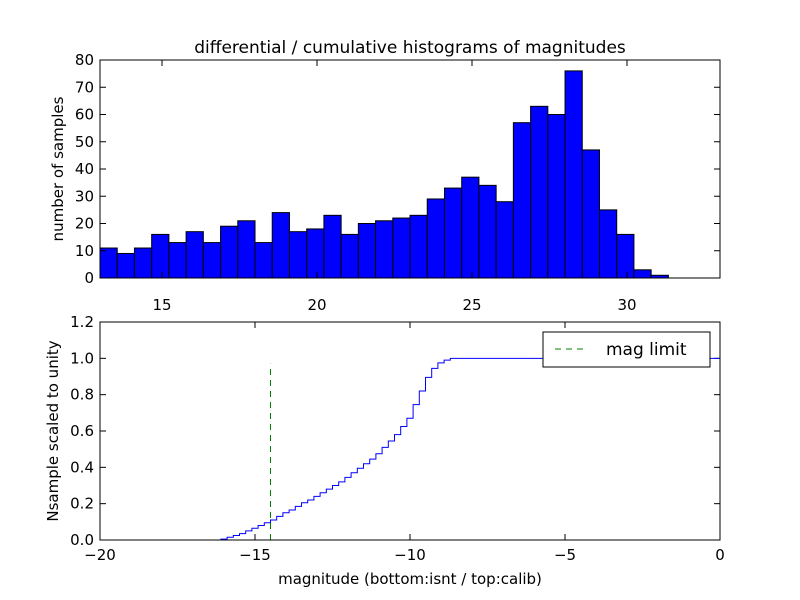 This screenshot has width=800, height=600. What do you see at coordinates (82, 395) in the screenshot?
I see `y-tick-label: 0.8` at bounding box center [82, 395].